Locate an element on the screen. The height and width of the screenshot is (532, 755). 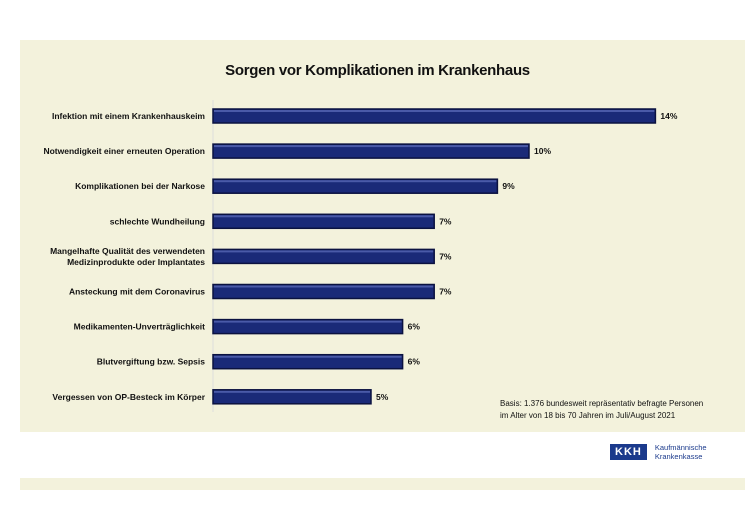
kkh-logo: KKH Kaufmännische Krankenkasse is located at coordinates (658, 452).